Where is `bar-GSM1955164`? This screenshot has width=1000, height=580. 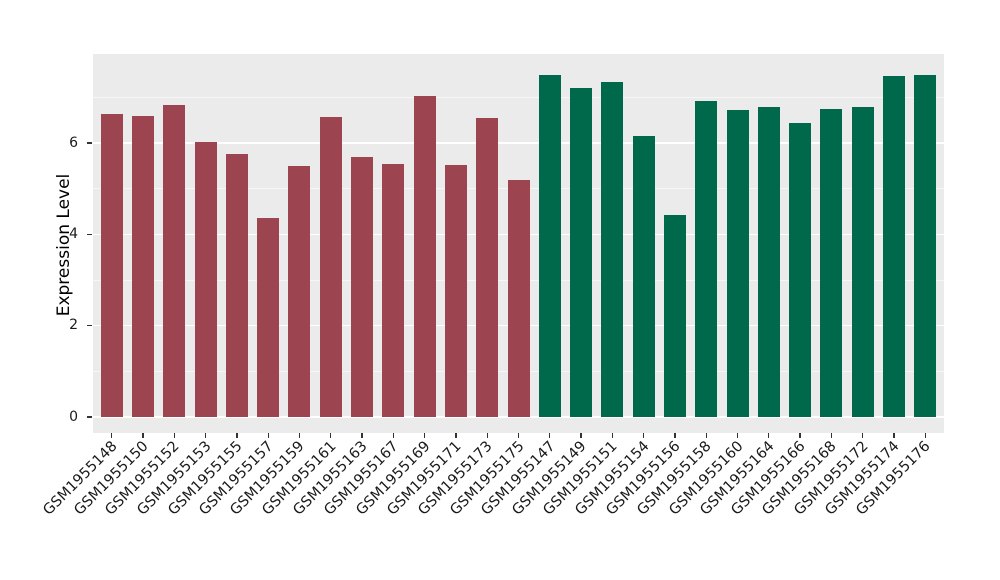
bar-GSM1955164 is located at coordinates (768, 261).